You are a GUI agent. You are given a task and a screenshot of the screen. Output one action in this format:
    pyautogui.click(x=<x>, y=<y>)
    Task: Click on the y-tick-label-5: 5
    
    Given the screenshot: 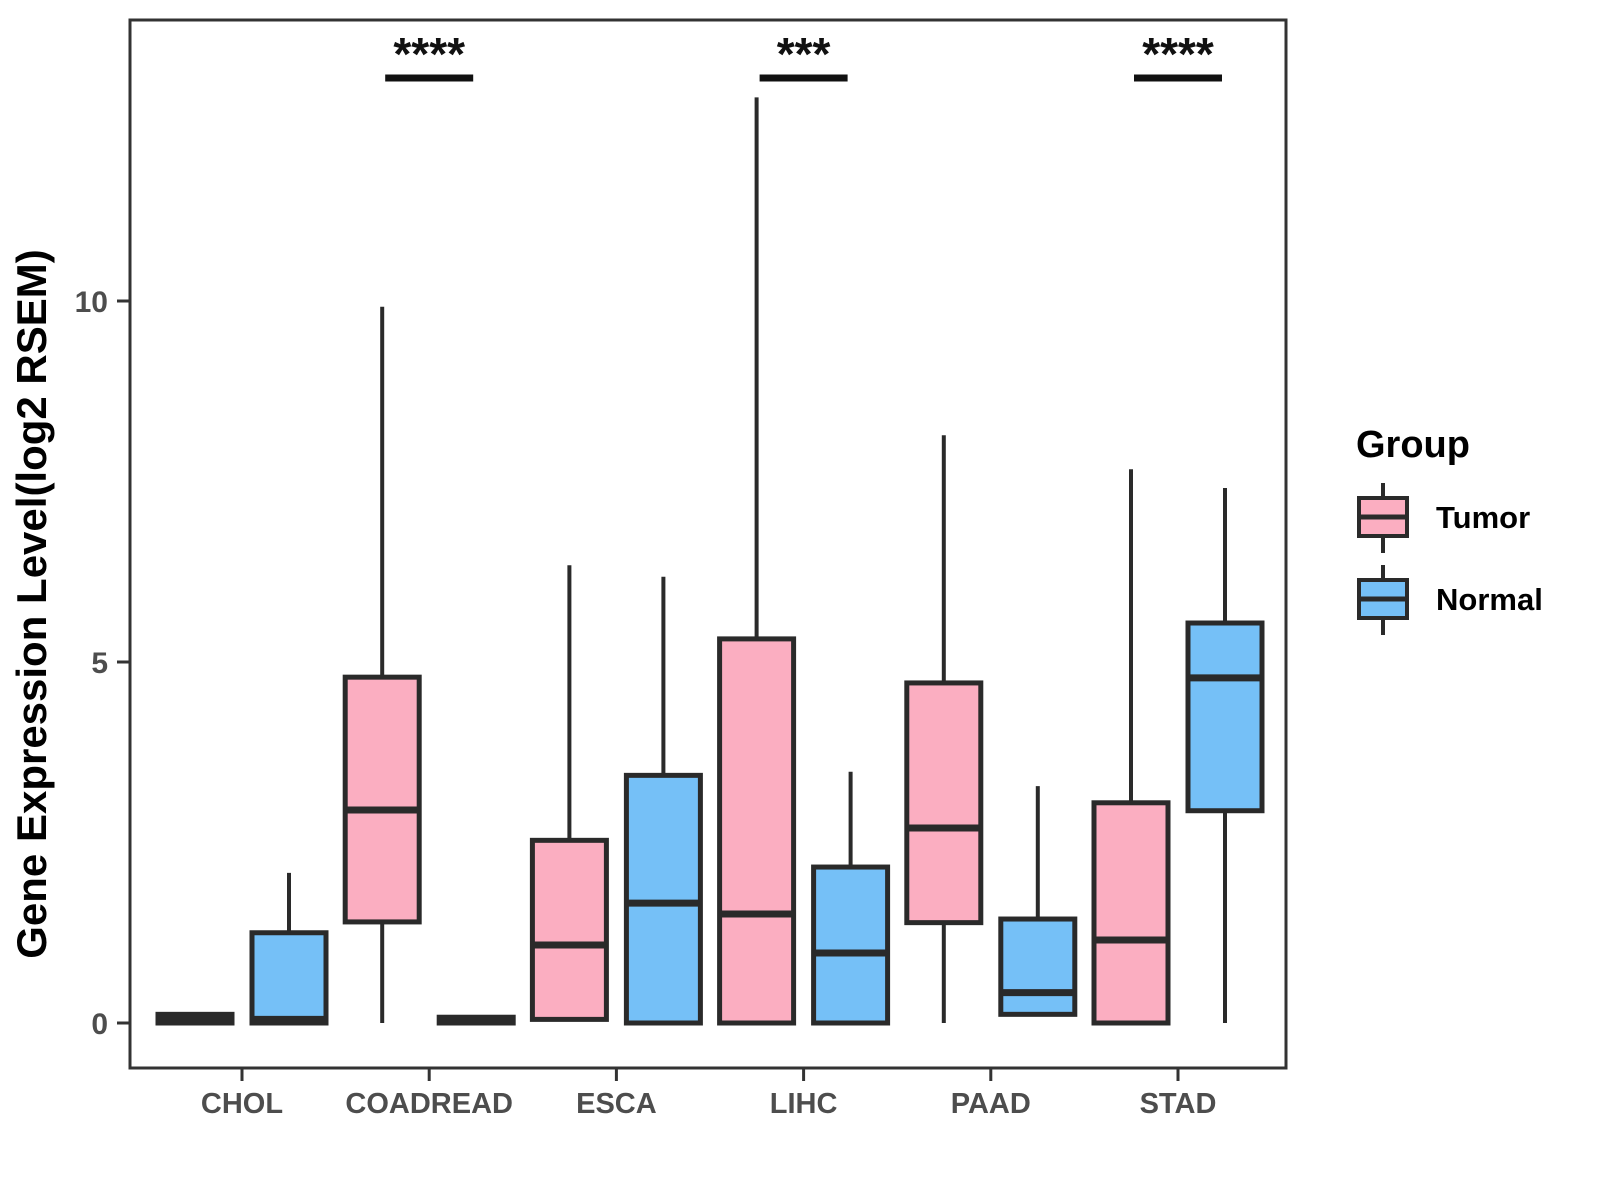 What is the action you would take?
    pyautogui.click(x=99, y=663)
    